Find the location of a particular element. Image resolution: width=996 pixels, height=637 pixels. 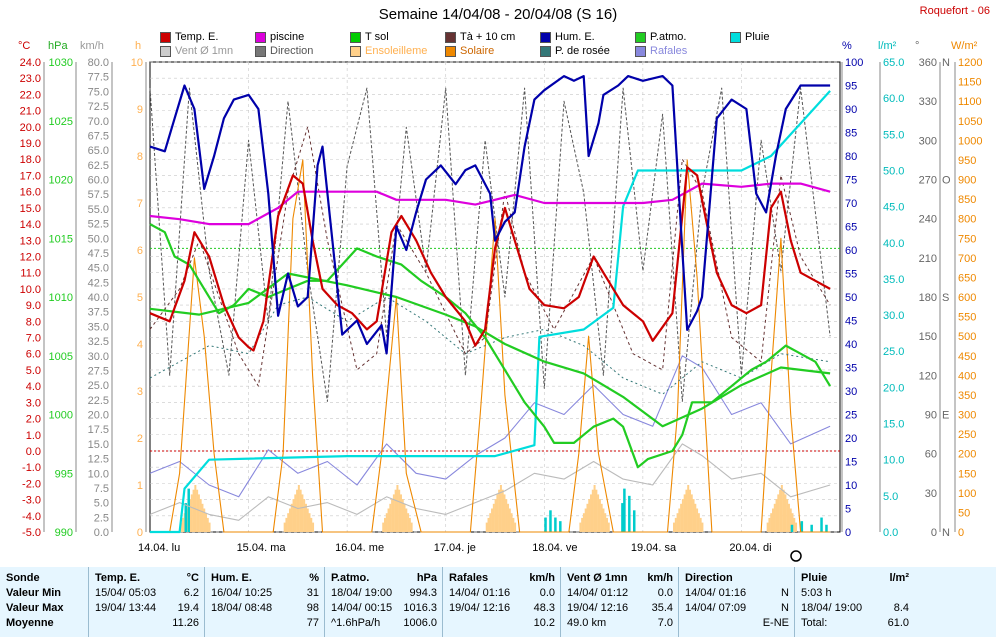

tick-label: 0.0 is located at coordinates (890, 533).